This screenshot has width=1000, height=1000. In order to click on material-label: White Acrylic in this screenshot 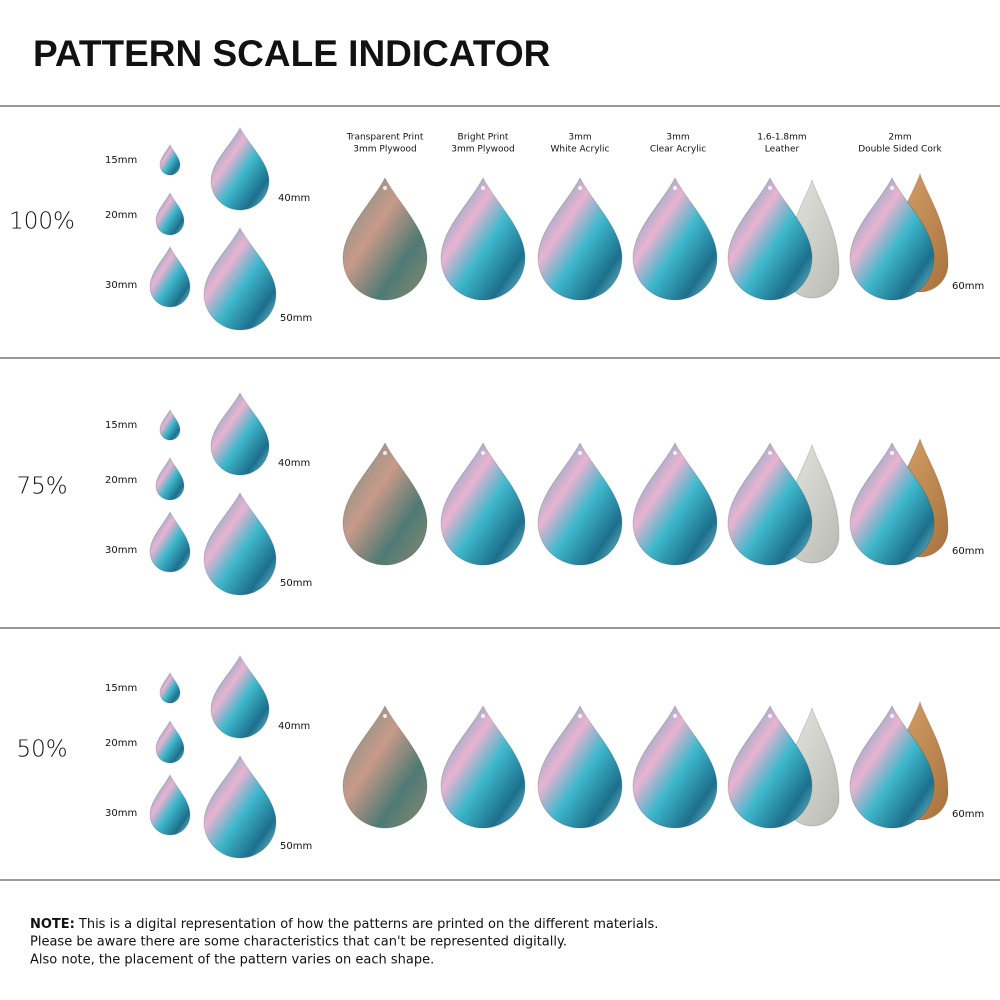, I will do `click(580, 150)`.